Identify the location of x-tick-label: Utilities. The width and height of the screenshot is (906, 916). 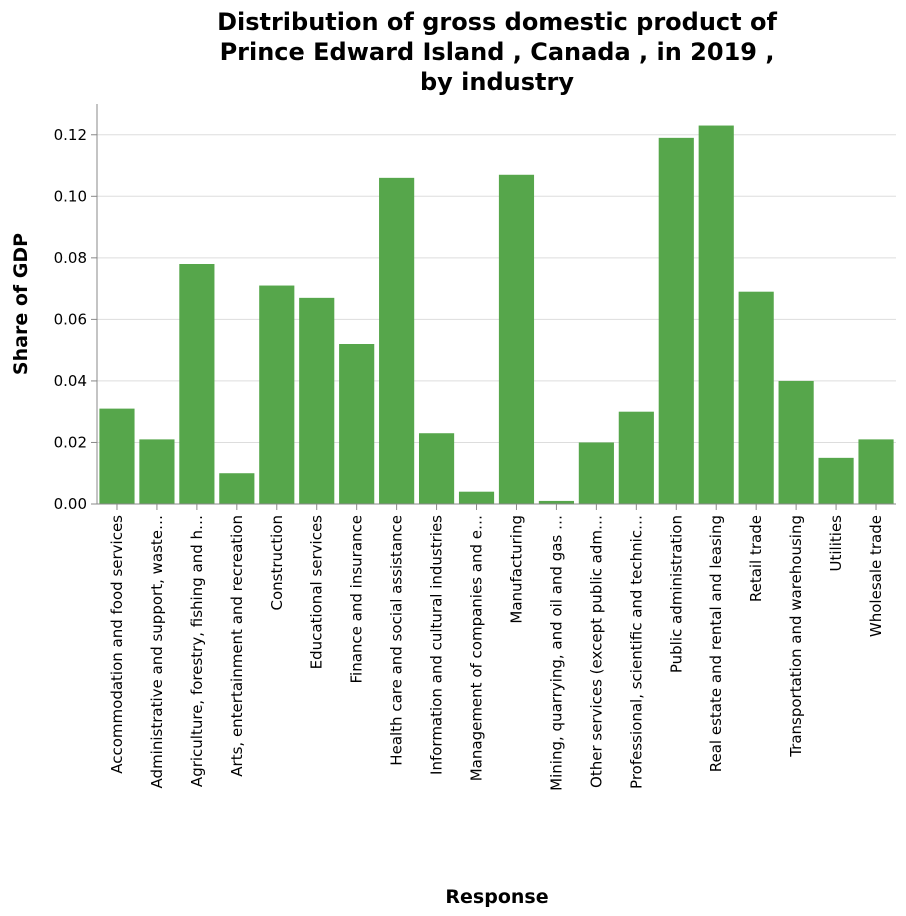
(836, 543).